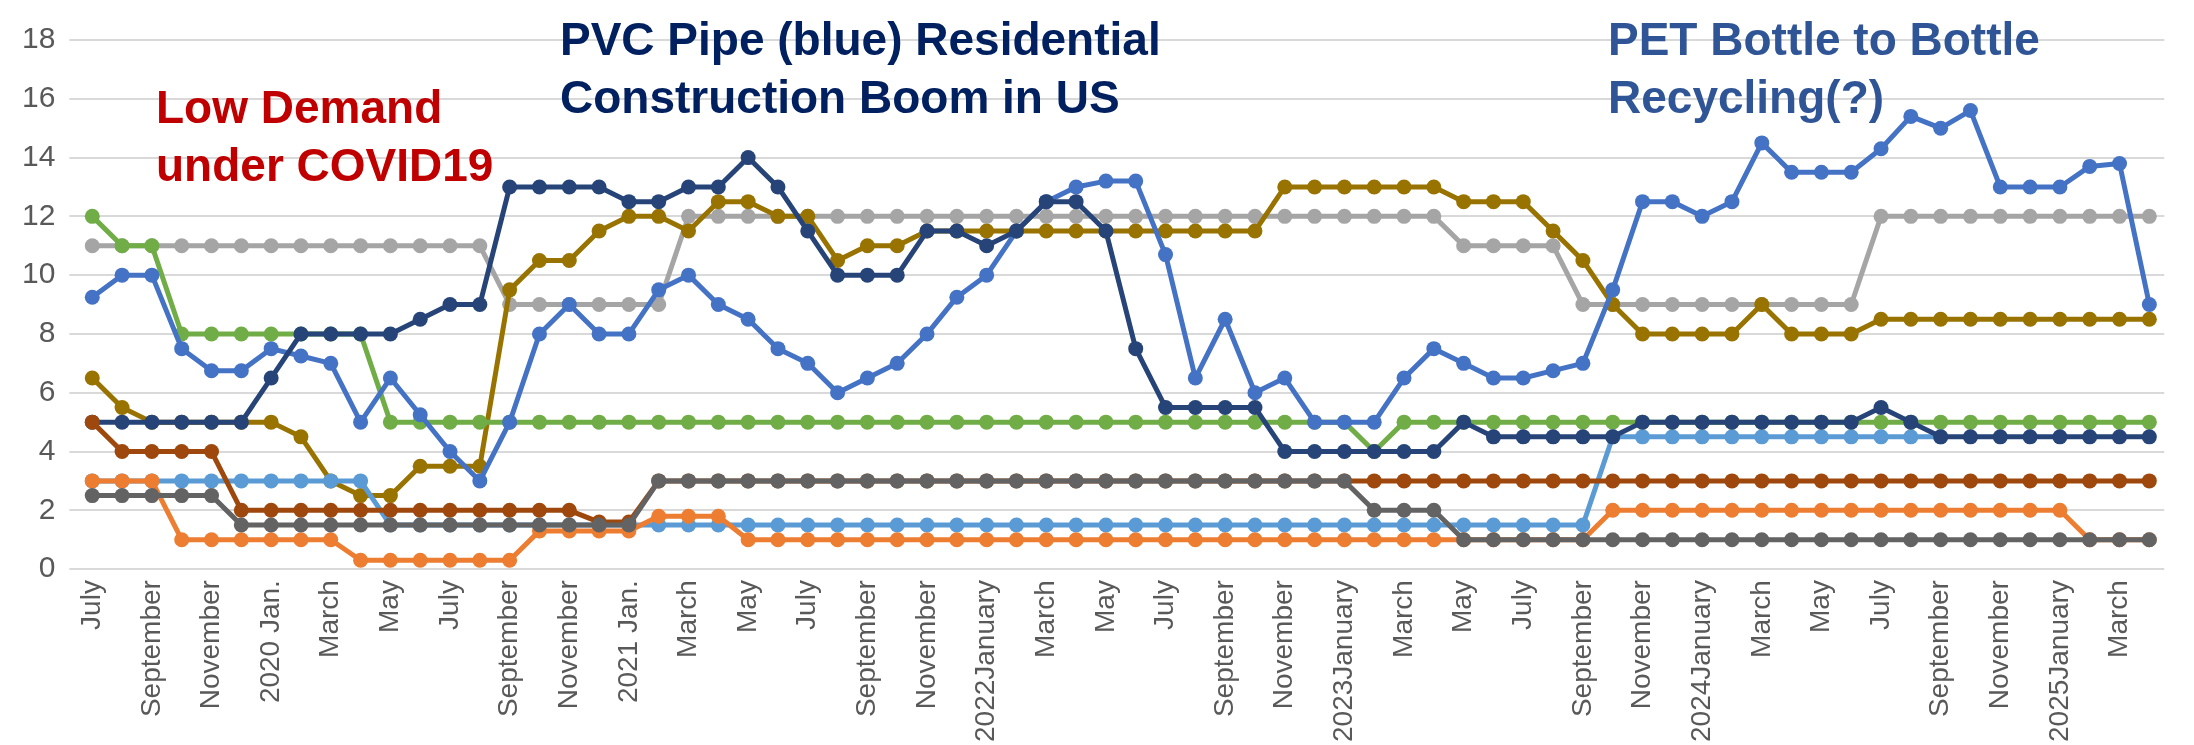 The height and width of the screenshot is (745, 2194). Describe the element at coordinates (985, 661) in the screenshot. I see `x-tick-label: 2022January` at that location.